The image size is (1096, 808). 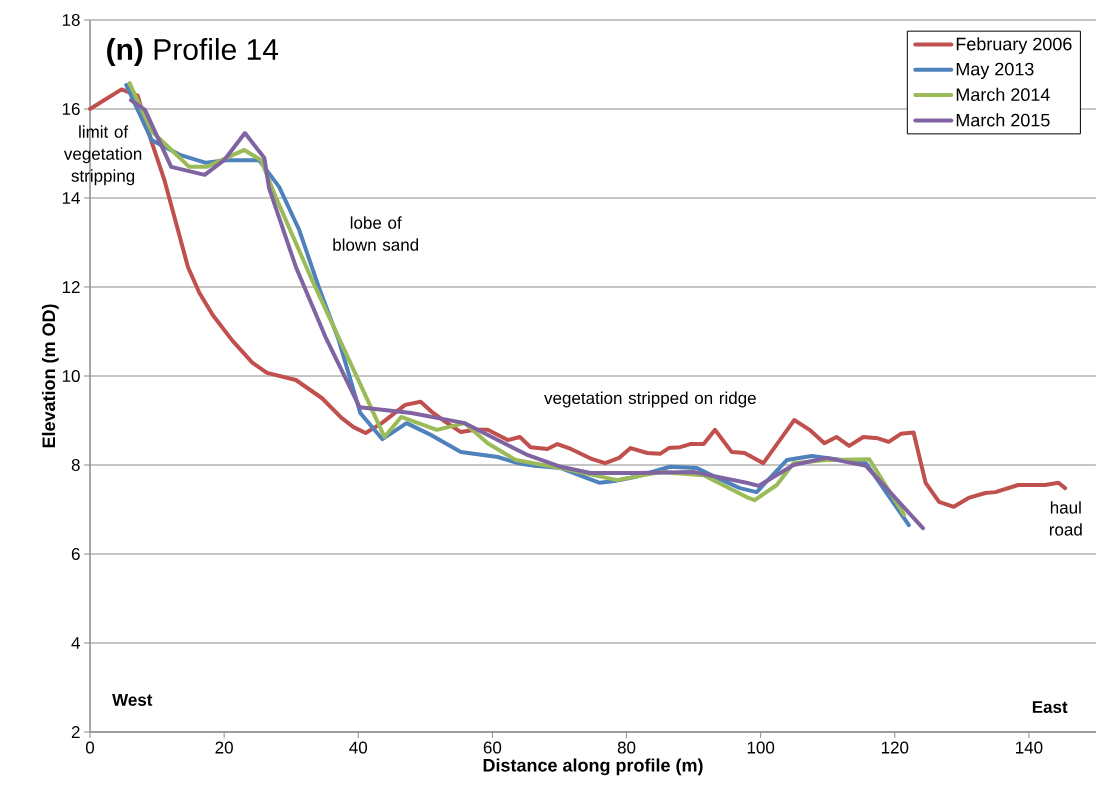 I want to click on x-tick-label: 80, so click(x=626, y=747).